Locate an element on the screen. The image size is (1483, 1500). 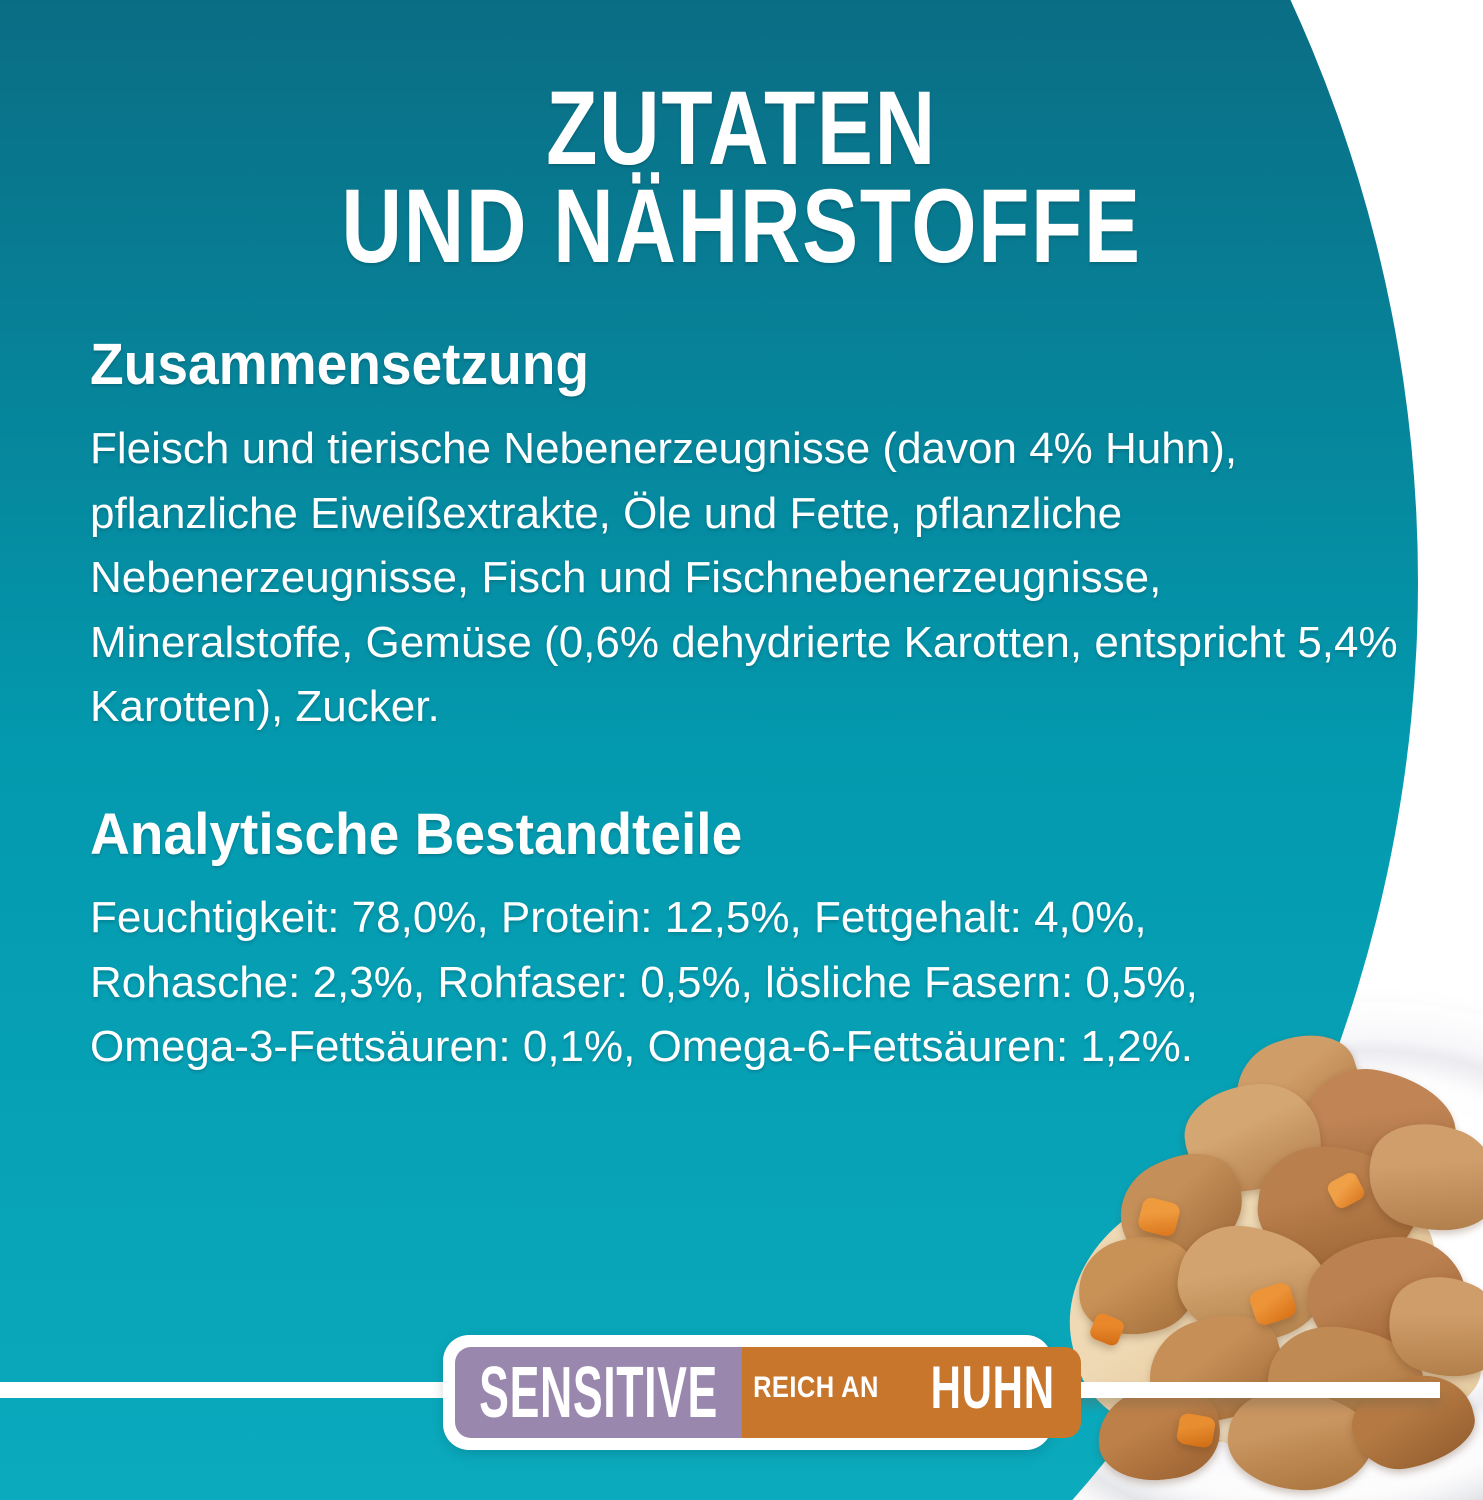
page-title: ZUTATEN UND NÄHRSTOFFE is located at coordinates (741, 177).